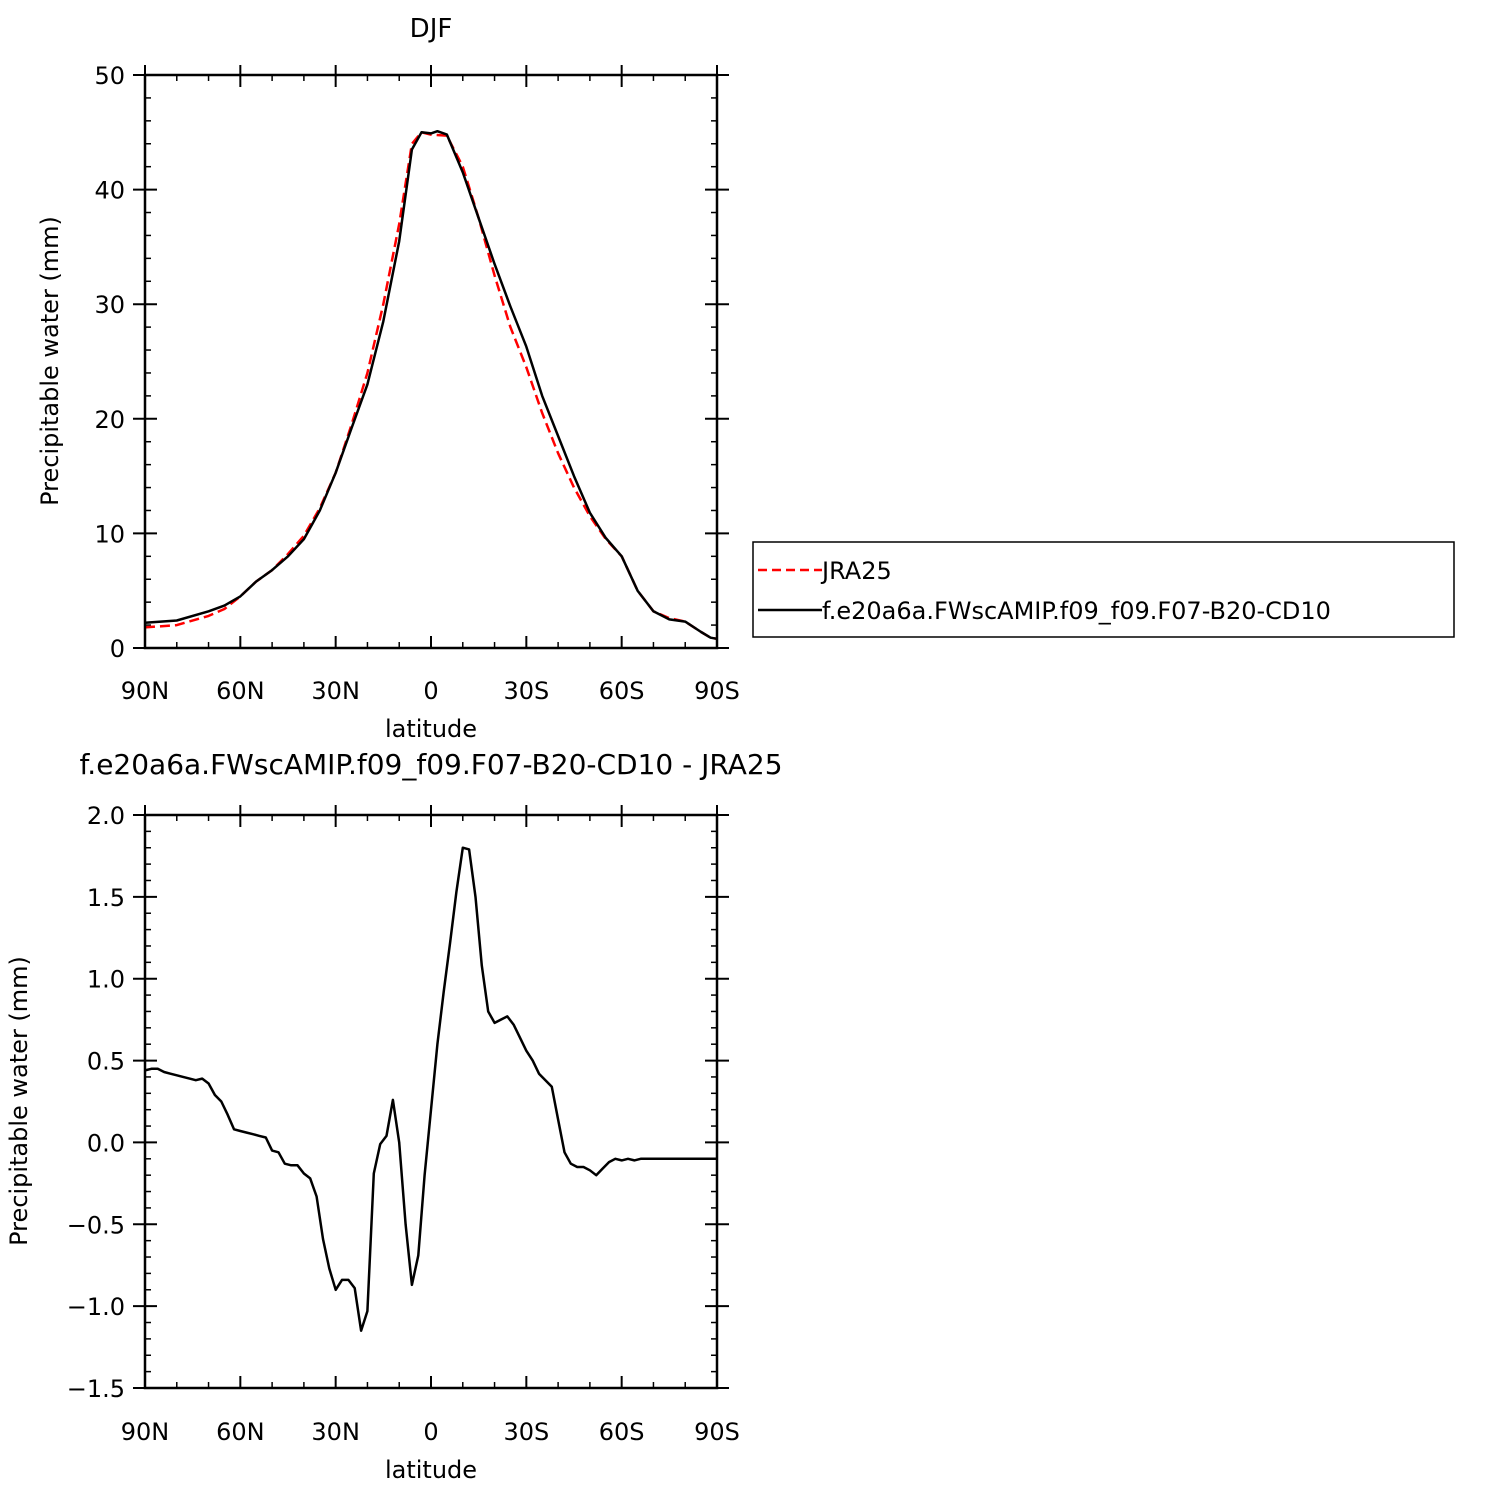 The image size is (1491, 1491). I want to click on legend-box, so click(1103, 589).